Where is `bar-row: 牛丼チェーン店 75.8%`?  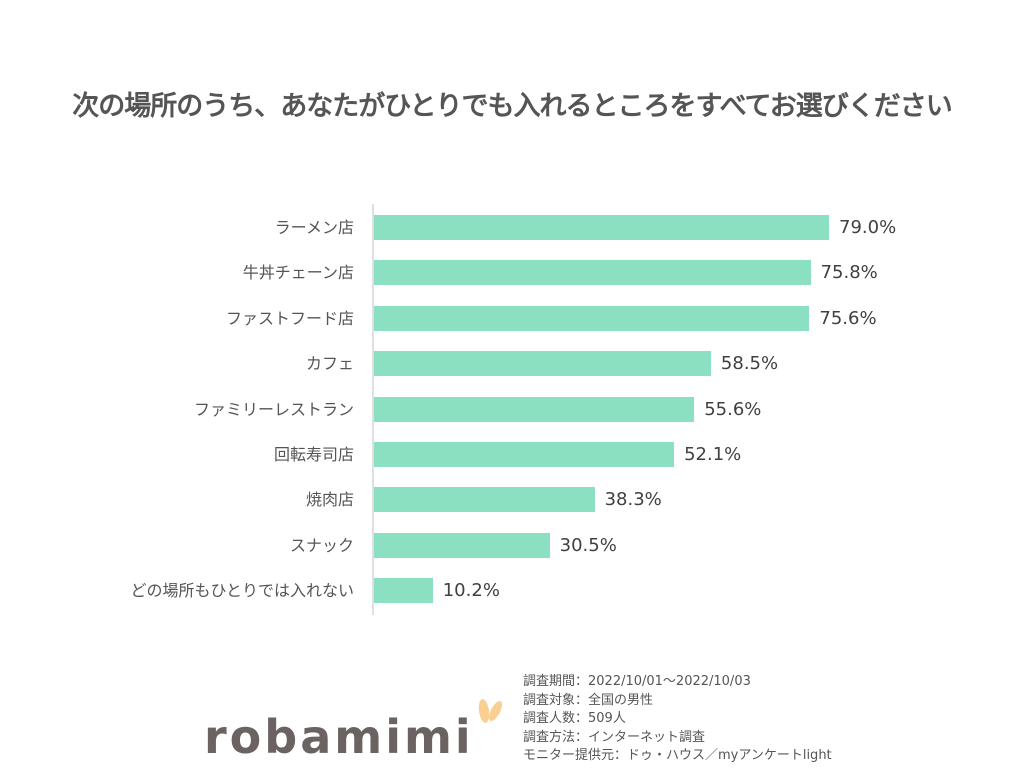
bar-row: 牛丼チェーン店 75.8% is located at coordinates (512, 273).